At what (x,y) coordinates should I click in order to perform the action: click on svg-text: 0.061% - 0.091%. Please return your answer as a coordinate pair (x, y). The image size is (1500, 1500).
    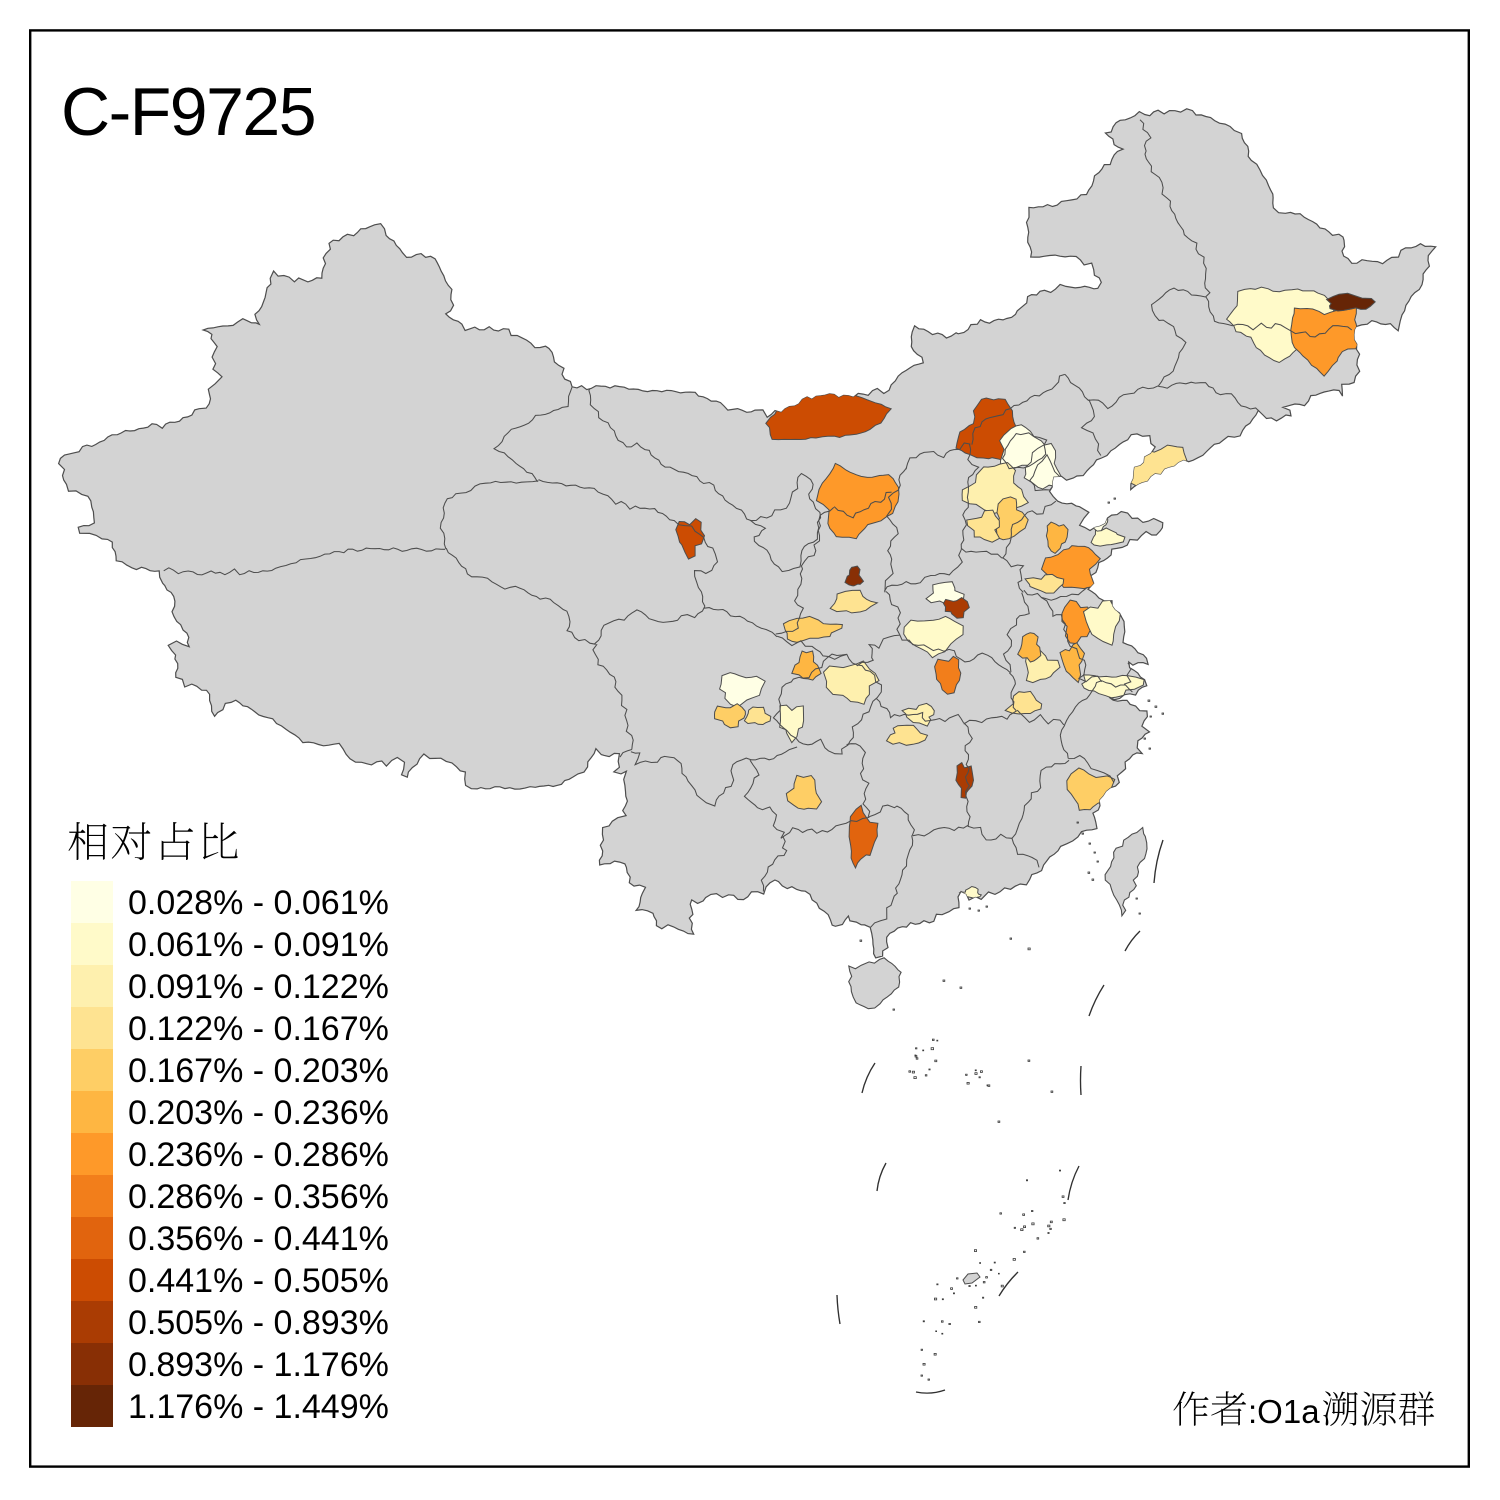
    Looking at the image, I should click on (258, 945).